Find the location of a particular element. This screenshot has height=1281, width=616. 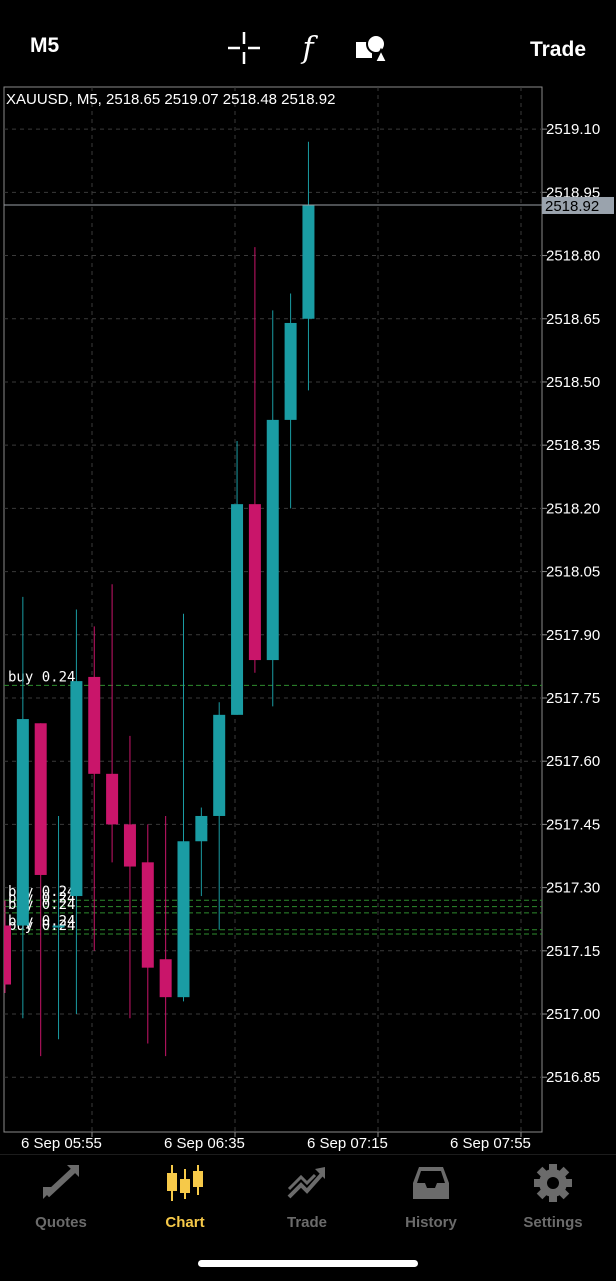

timeframe-button: M5 is located at coordinates (45, 45).